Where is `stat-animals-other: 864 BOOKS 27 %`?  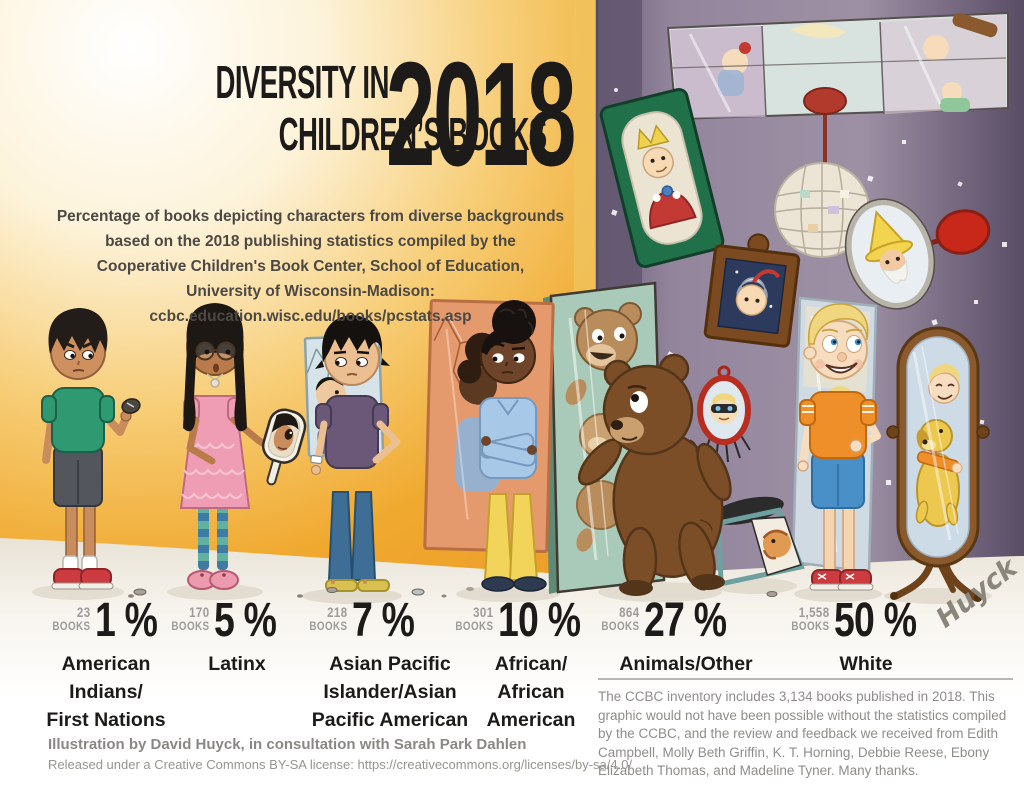 stat-animals-other: 864 BOOKS 27 % is located at coordinates (671, 620).